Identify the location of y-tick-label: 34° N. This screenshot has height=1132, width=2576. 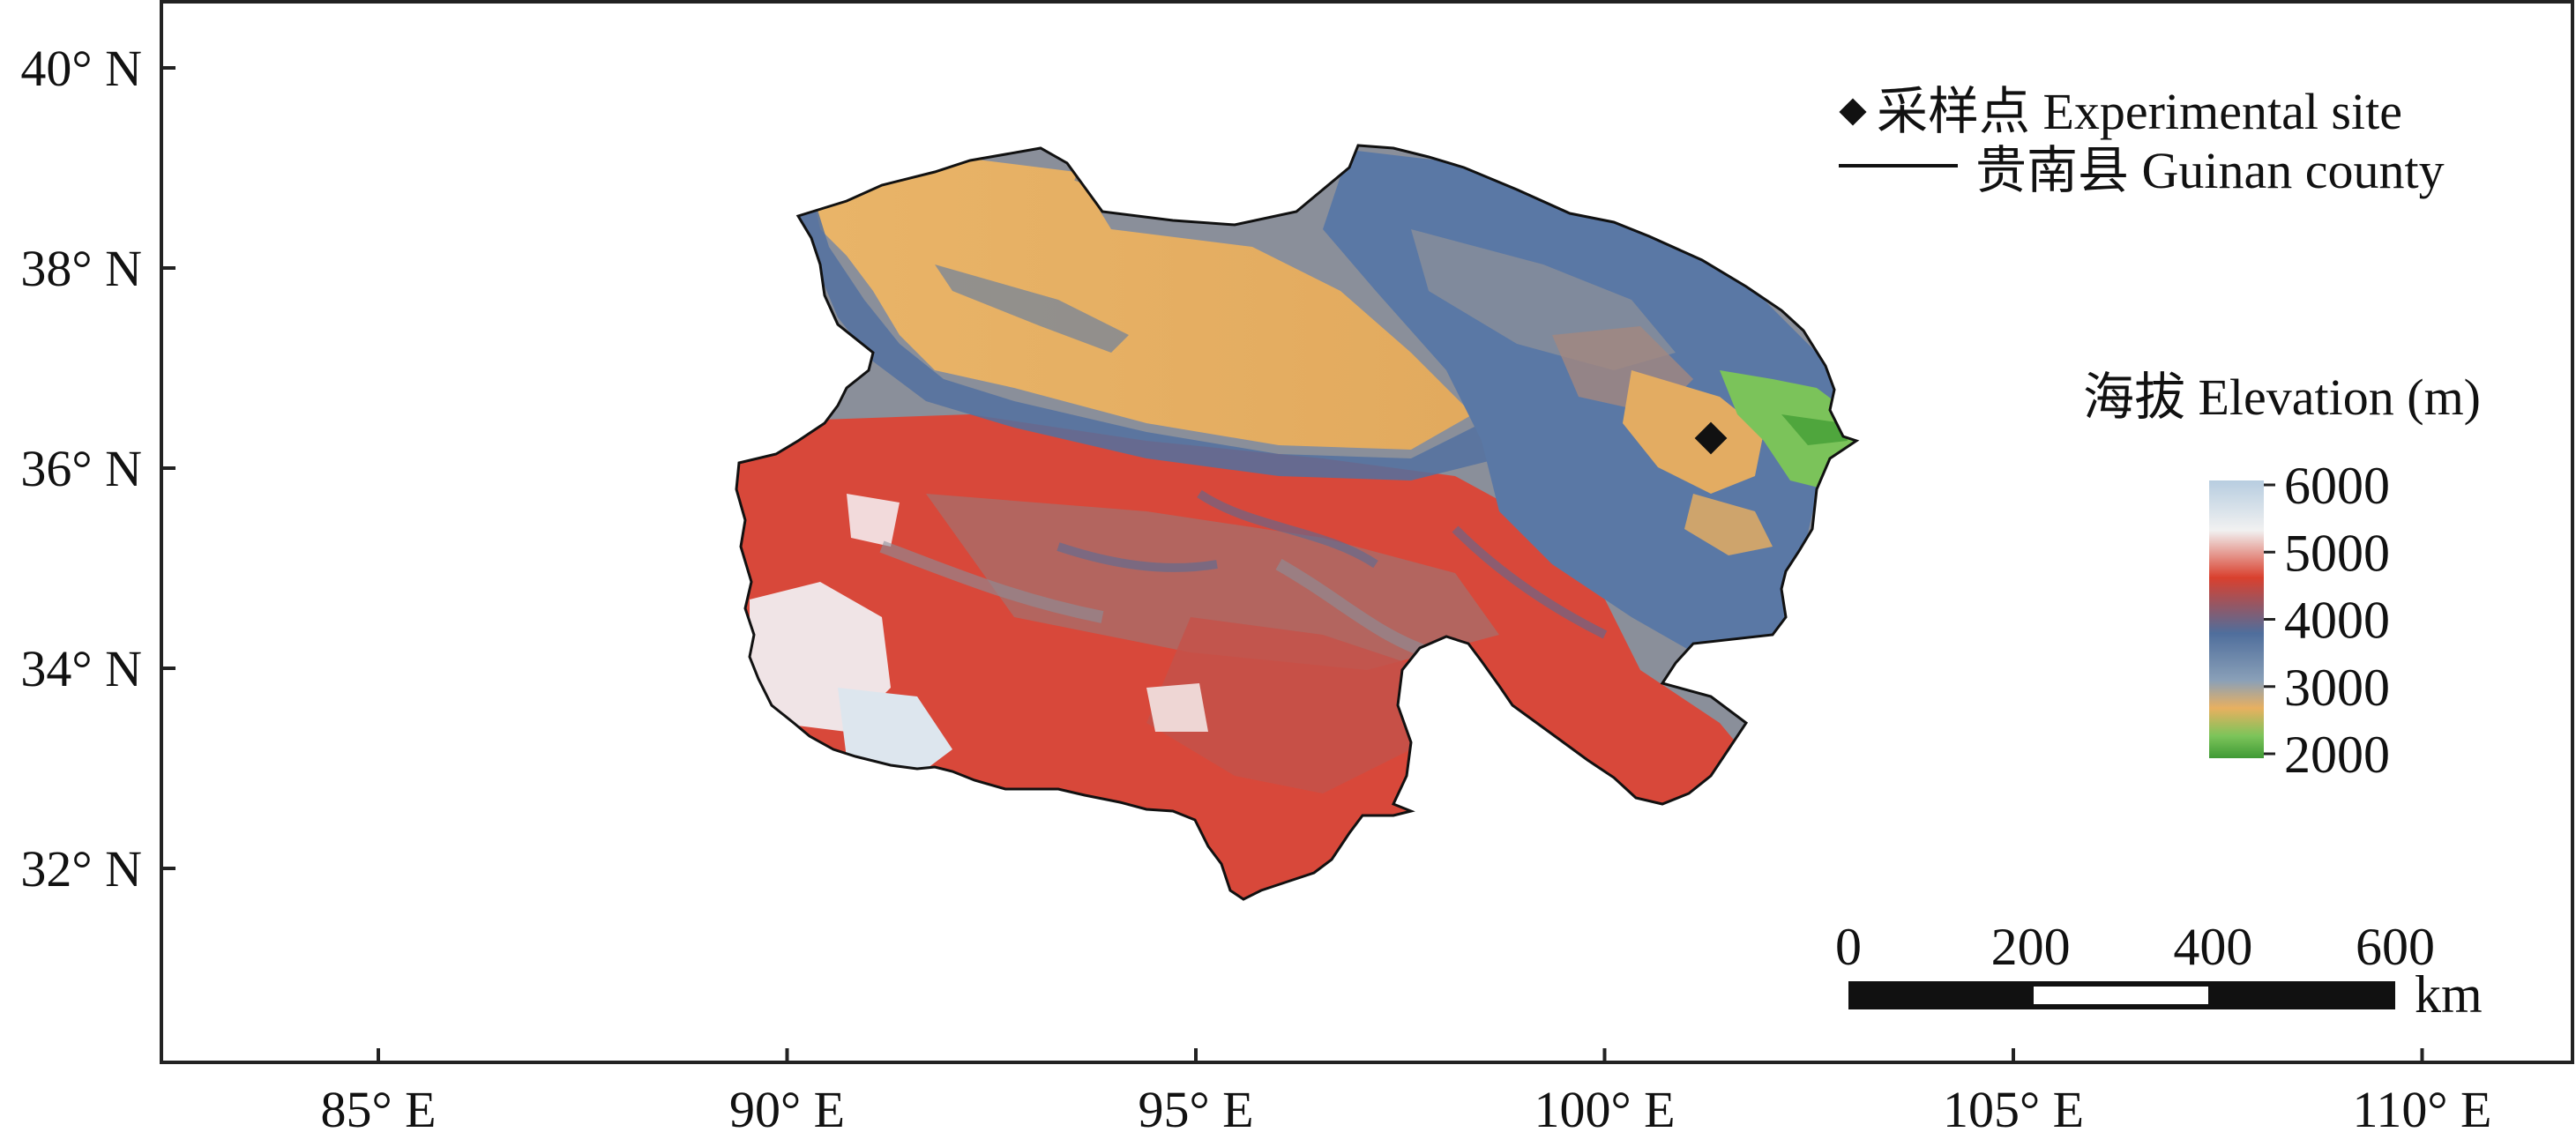
(81, 668).